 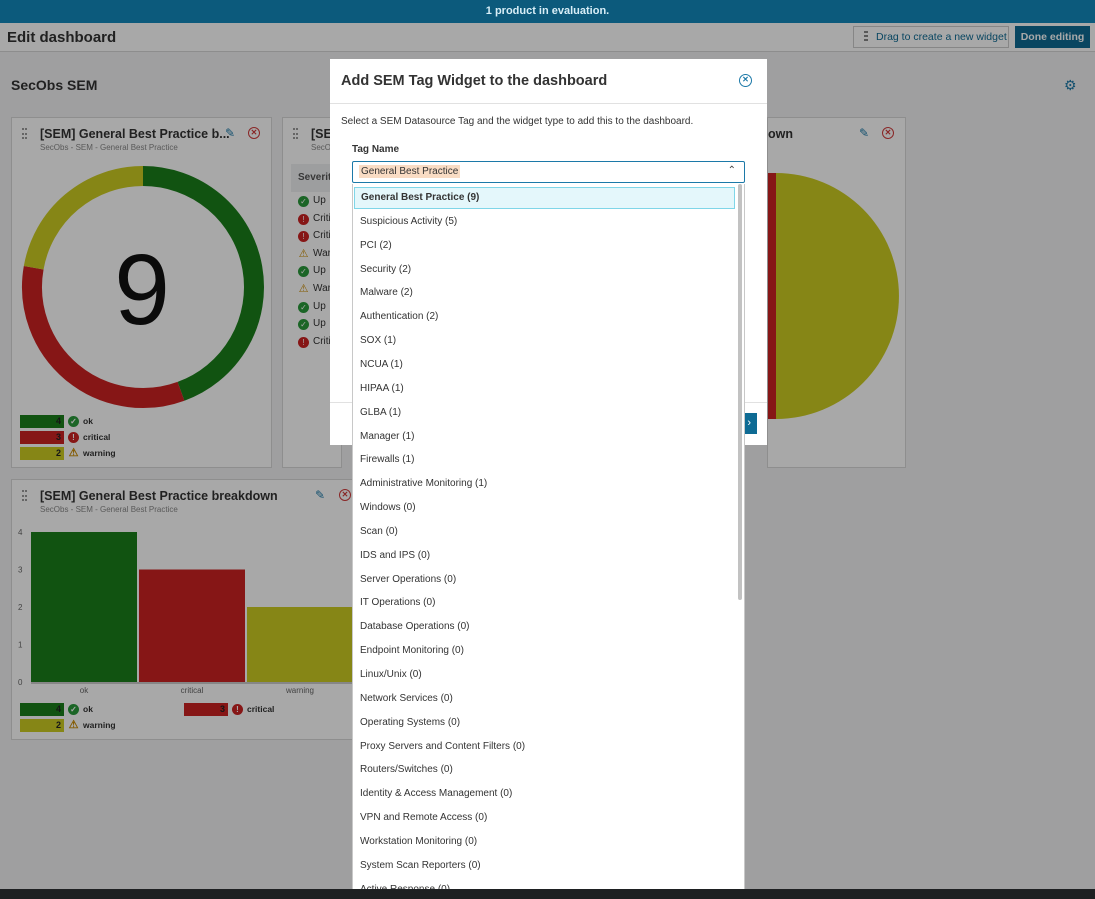 What do you see at coordinates (314, 290) in the screenshot?
I see `table-row: ⚠ War` at bounding box center [314, 290].